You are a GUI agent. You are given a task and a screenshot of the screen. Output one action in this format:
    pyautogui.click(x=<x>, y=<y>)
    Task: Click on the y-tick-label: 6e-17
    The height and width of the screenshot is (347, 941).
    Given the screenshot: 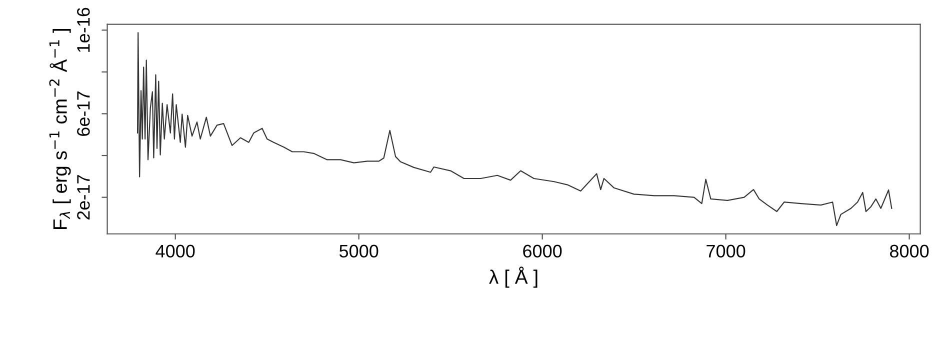 What is the action you would take?
    pyautogui.click(x=83, y=114)
    